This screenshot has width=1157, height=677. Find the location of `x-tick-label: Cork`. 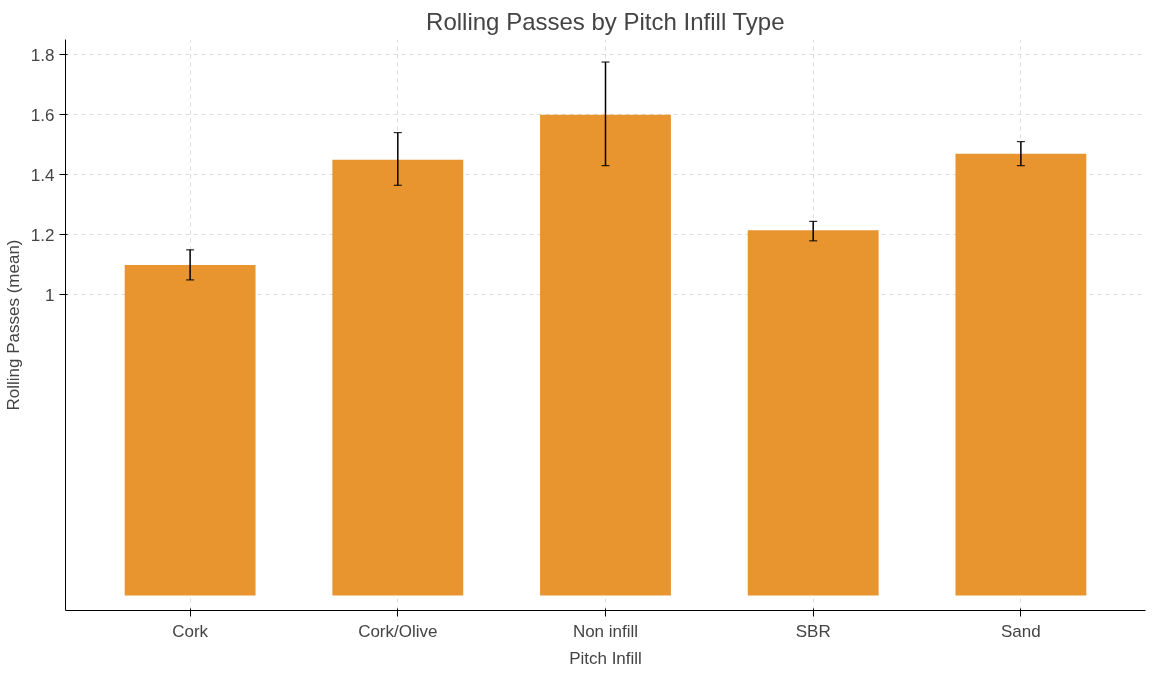

x-tick-label: Cork is located at coordinates (190, 631).